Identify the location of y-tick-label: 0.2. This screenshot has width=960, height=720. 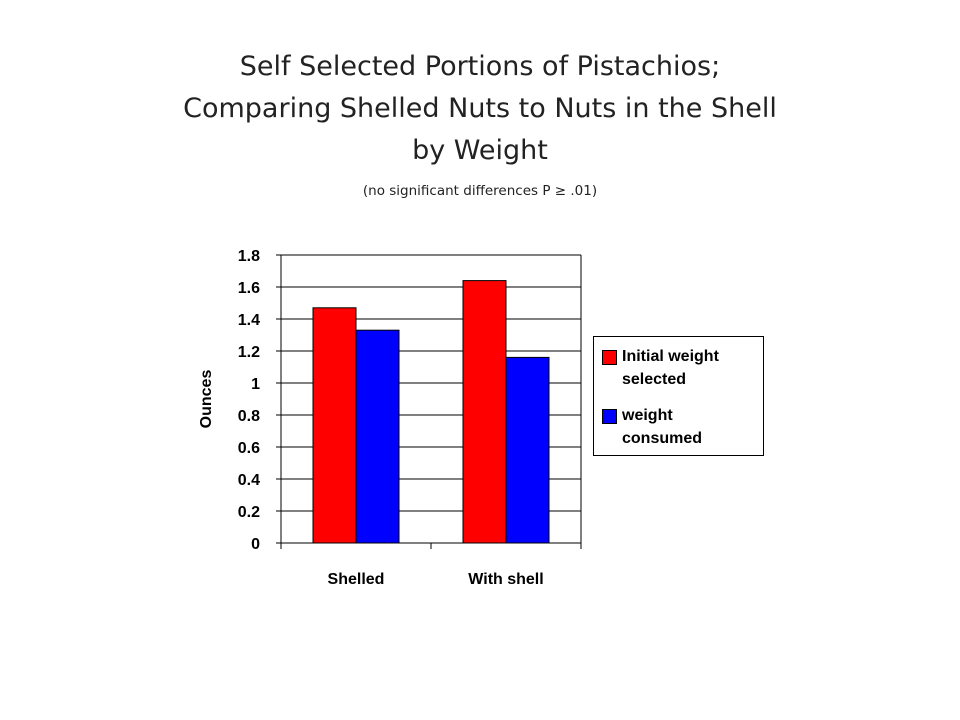
(249, 512).